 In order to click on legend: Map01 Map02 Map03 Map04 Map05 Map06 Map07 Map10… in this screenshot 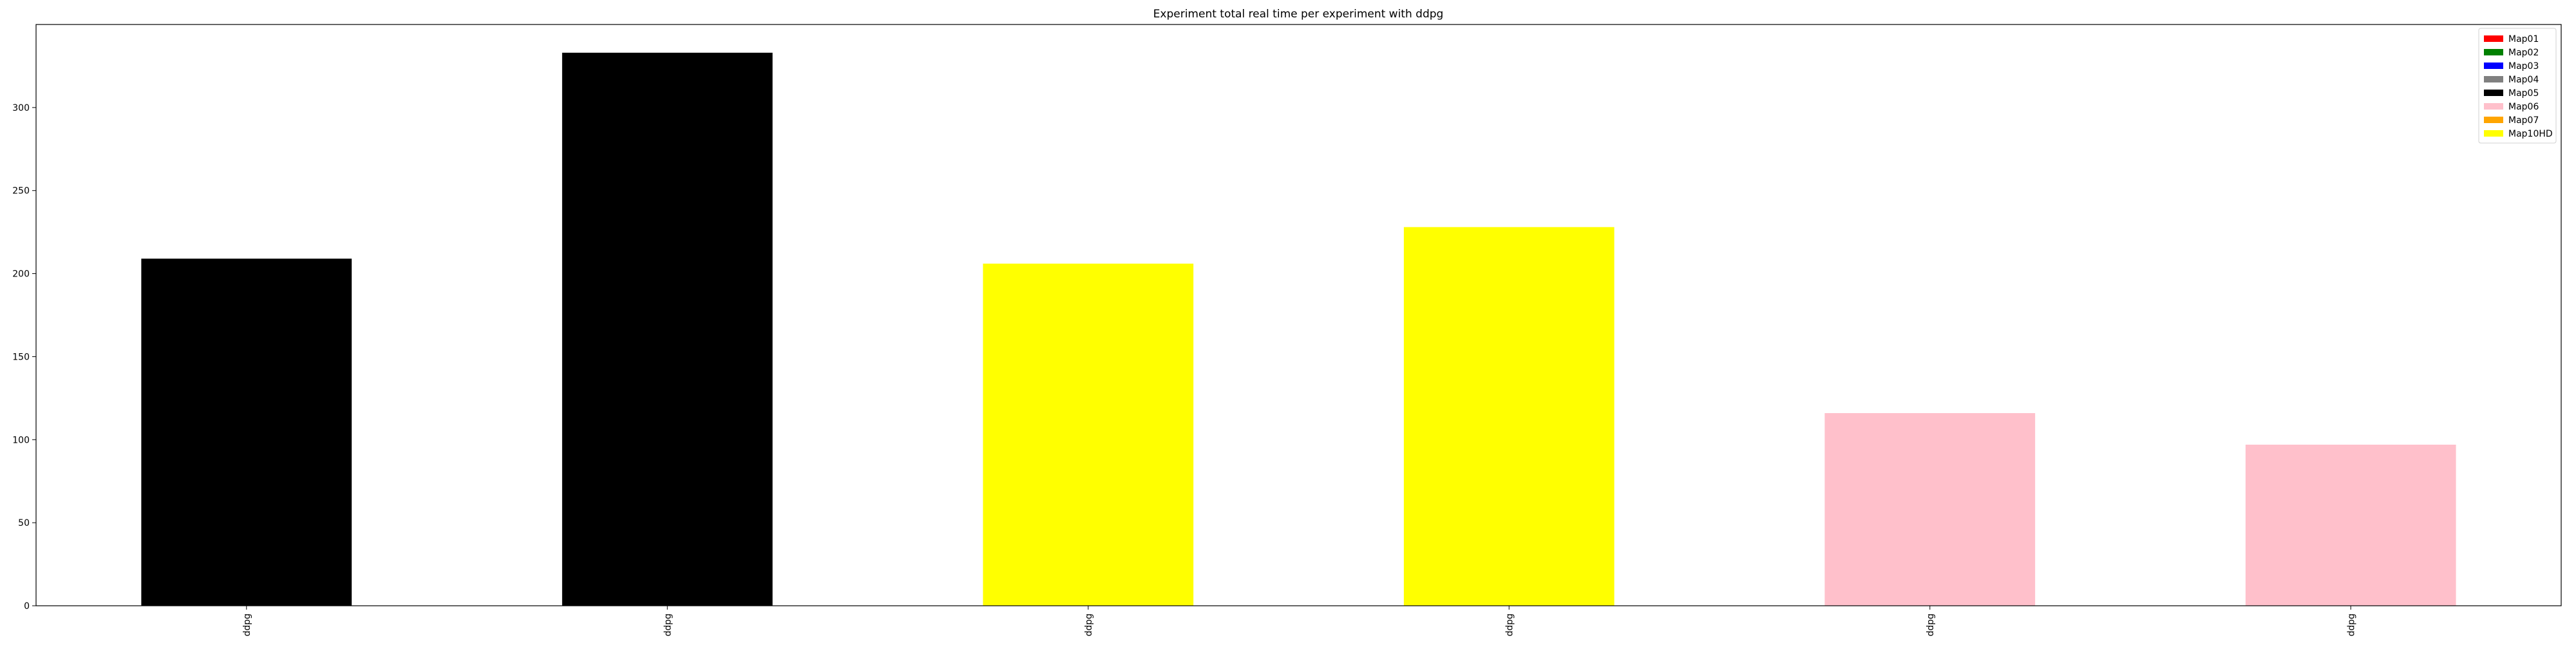, I will do `click(2518, 86)`.